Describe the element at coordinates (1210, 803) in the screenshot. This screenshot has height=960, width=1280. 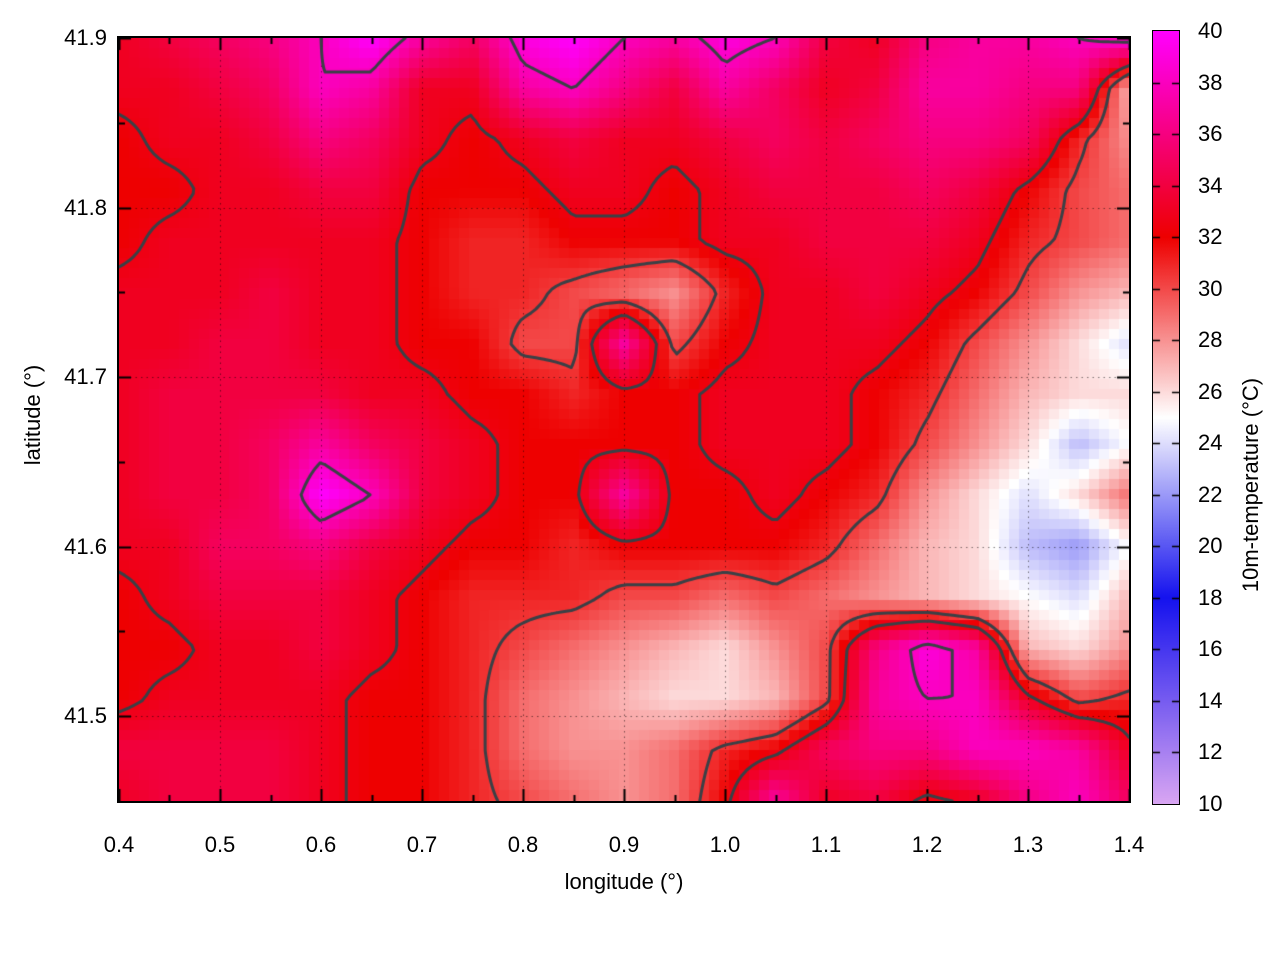
I see `colorbar-tick-label: 10` at that location.